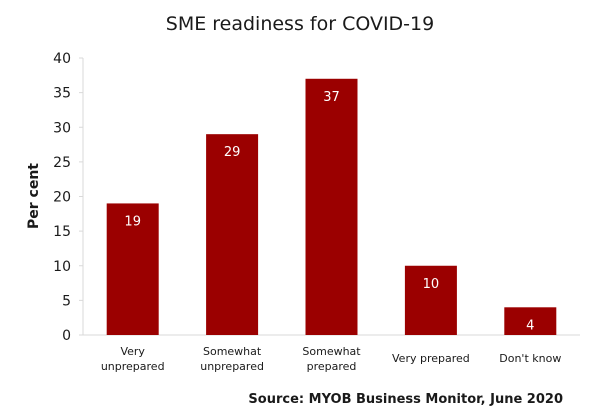 Image resolution: width=600 pixels, height=420 pixels. I want to click on y-axis-ticks: 0 5 10 15 20 25 30 35 40, so click(68, 197).